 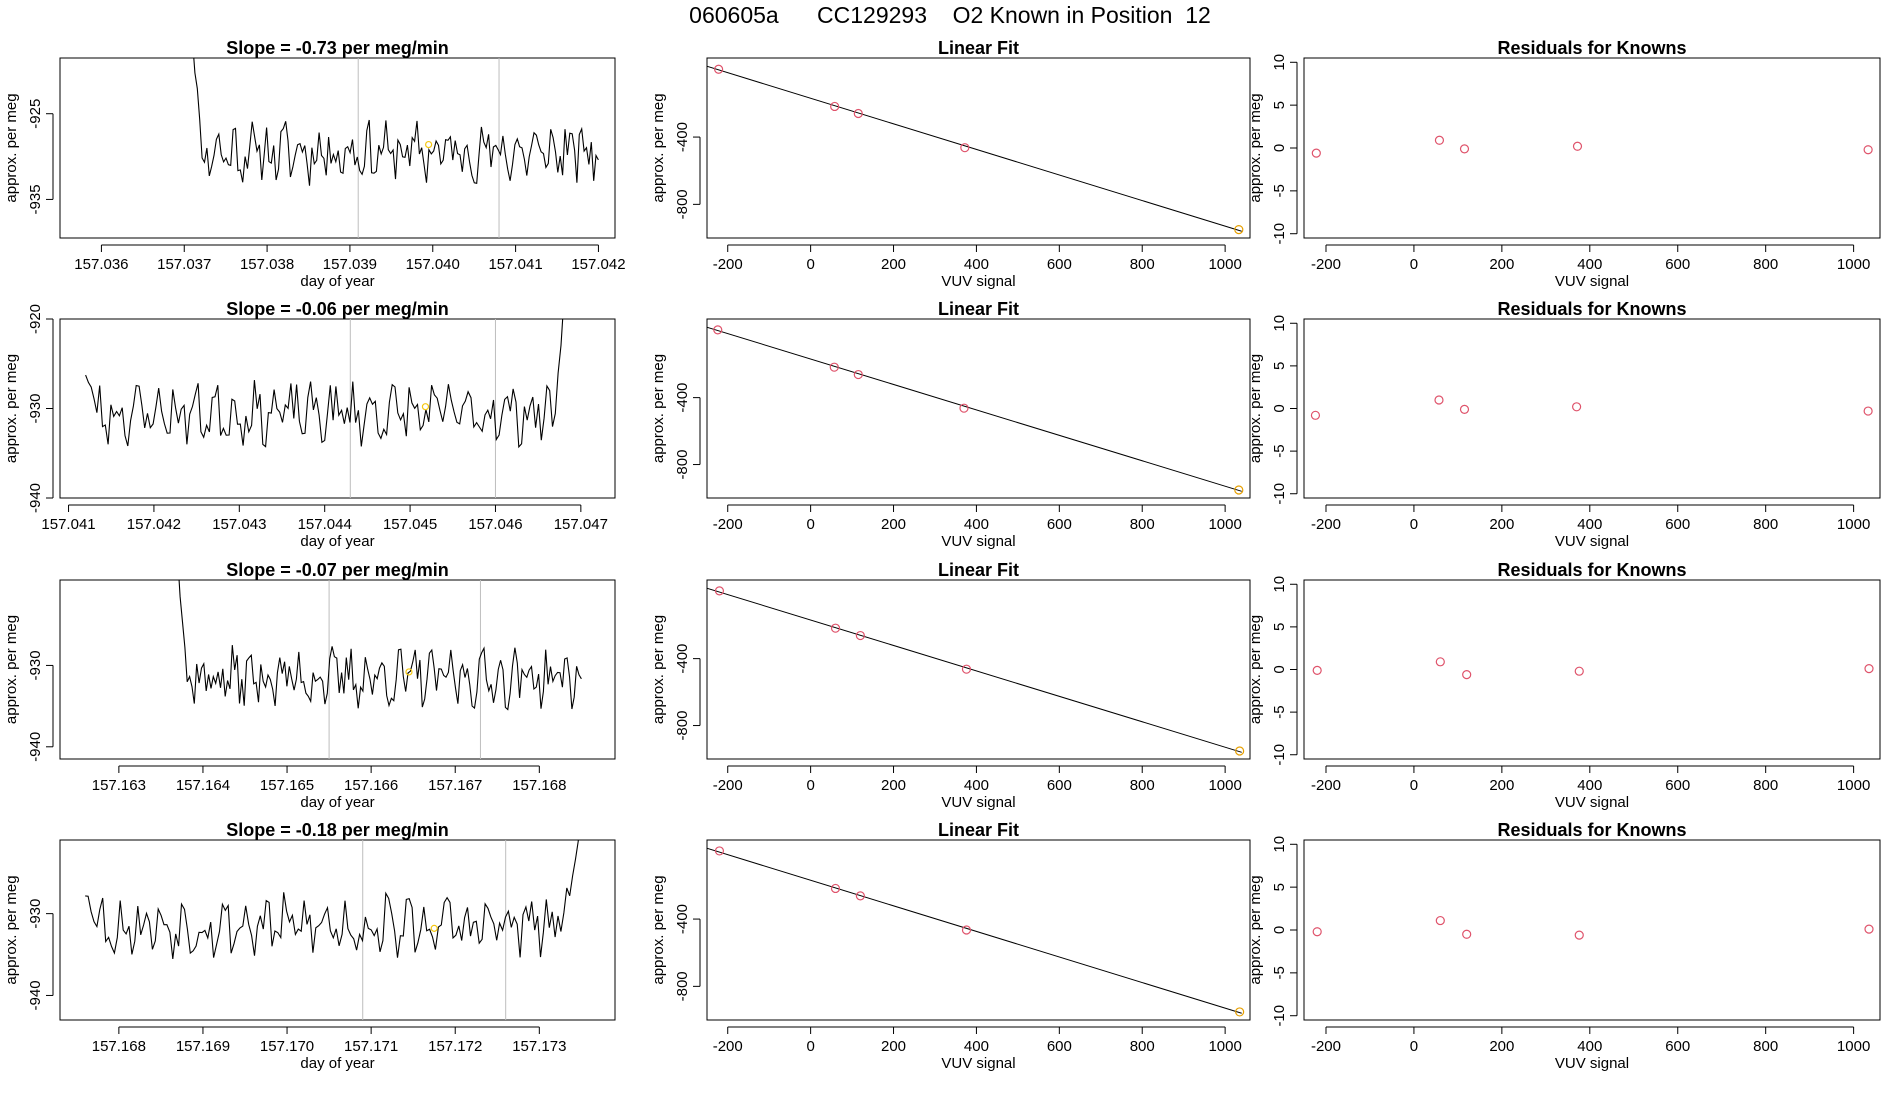 I want to click on x-tick-label: 157.046, so click(x=495, y=524).